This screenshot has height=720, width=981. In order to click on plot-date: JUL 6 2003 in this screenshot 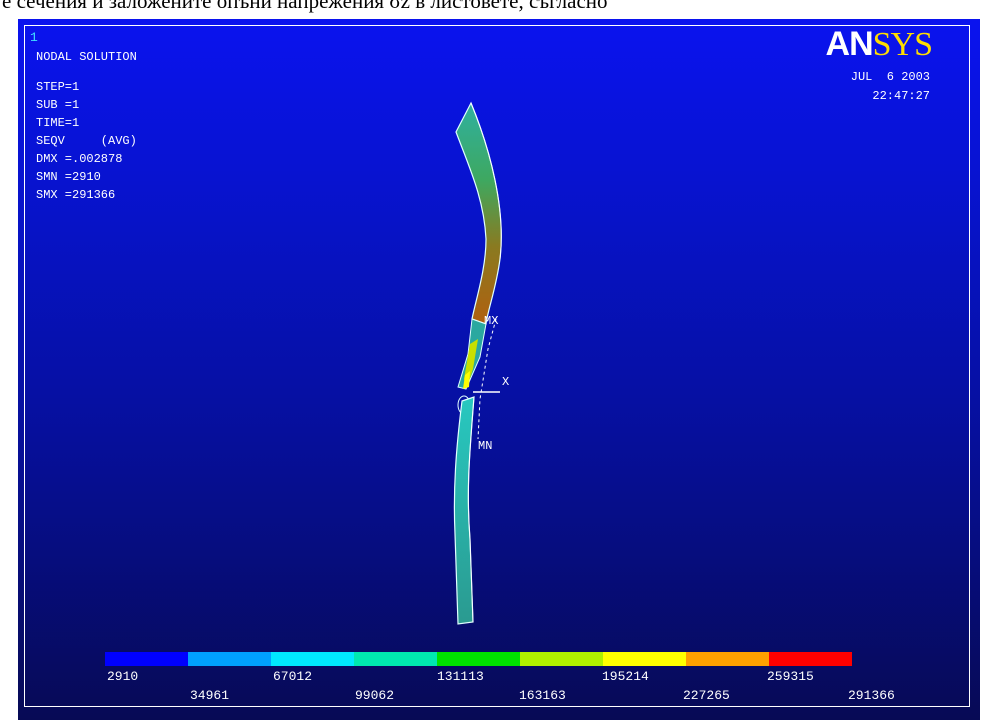, I will do `click(890, 77)`.